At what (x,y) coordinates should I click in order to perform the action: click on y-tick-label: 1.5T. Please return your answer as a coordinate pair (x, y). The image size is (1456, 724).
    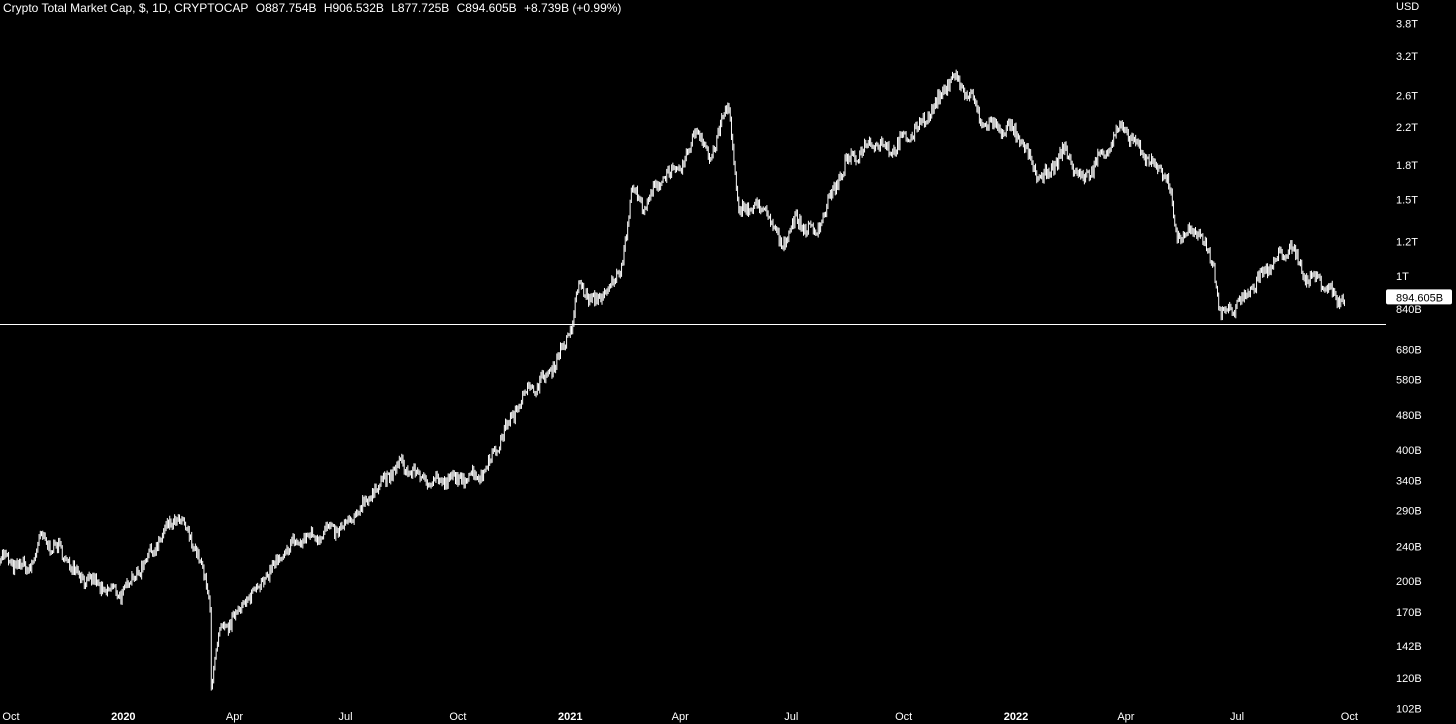
    Looking at the image, I should click on (1407, 200).